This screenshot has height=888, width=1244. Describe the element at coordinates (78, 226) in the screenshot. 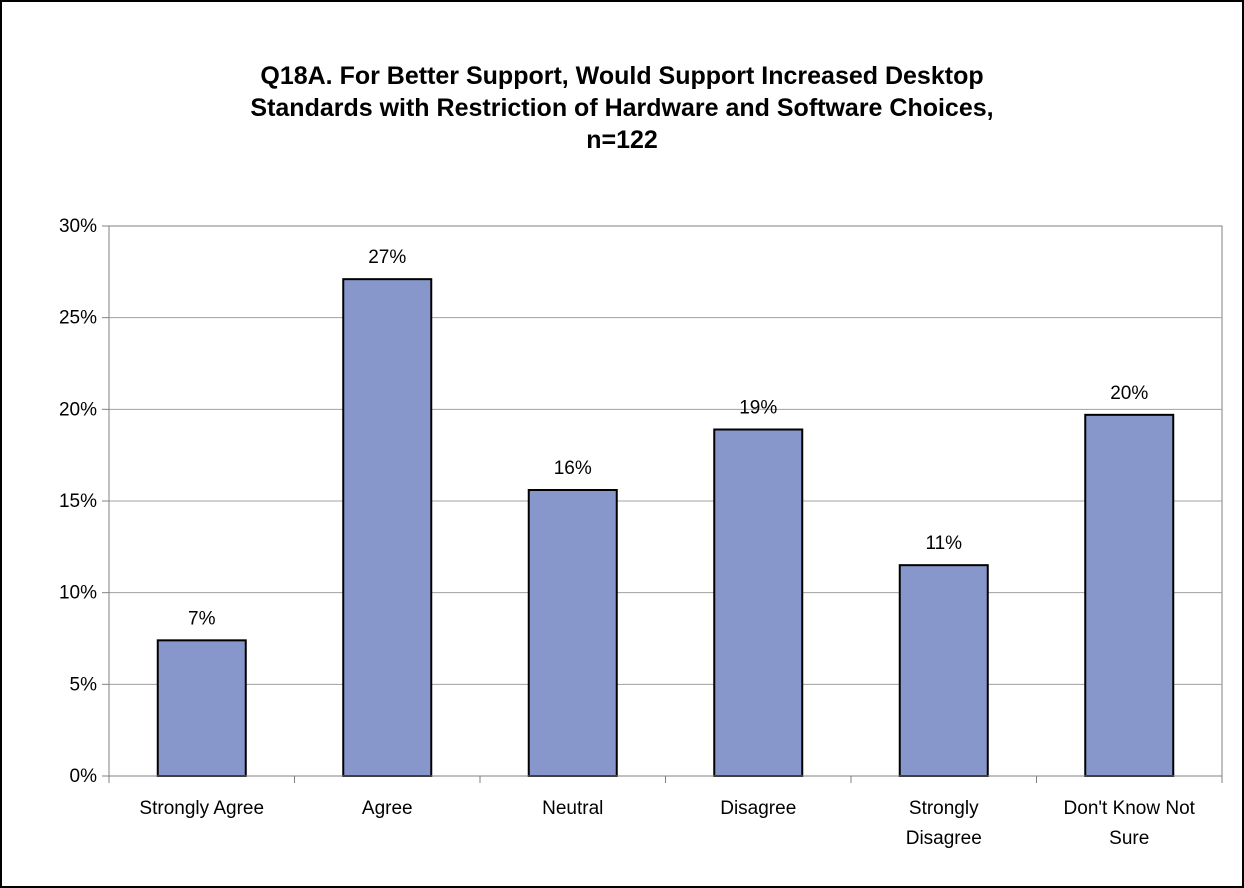

I see `y-tick-label: 30%` at that location.